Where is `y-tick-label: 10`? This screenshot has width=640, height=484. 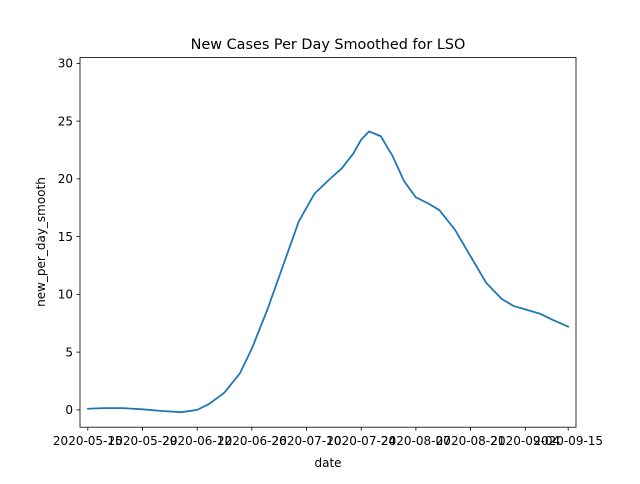
y-tick-label: 10 is located at coordinates (65, 295).